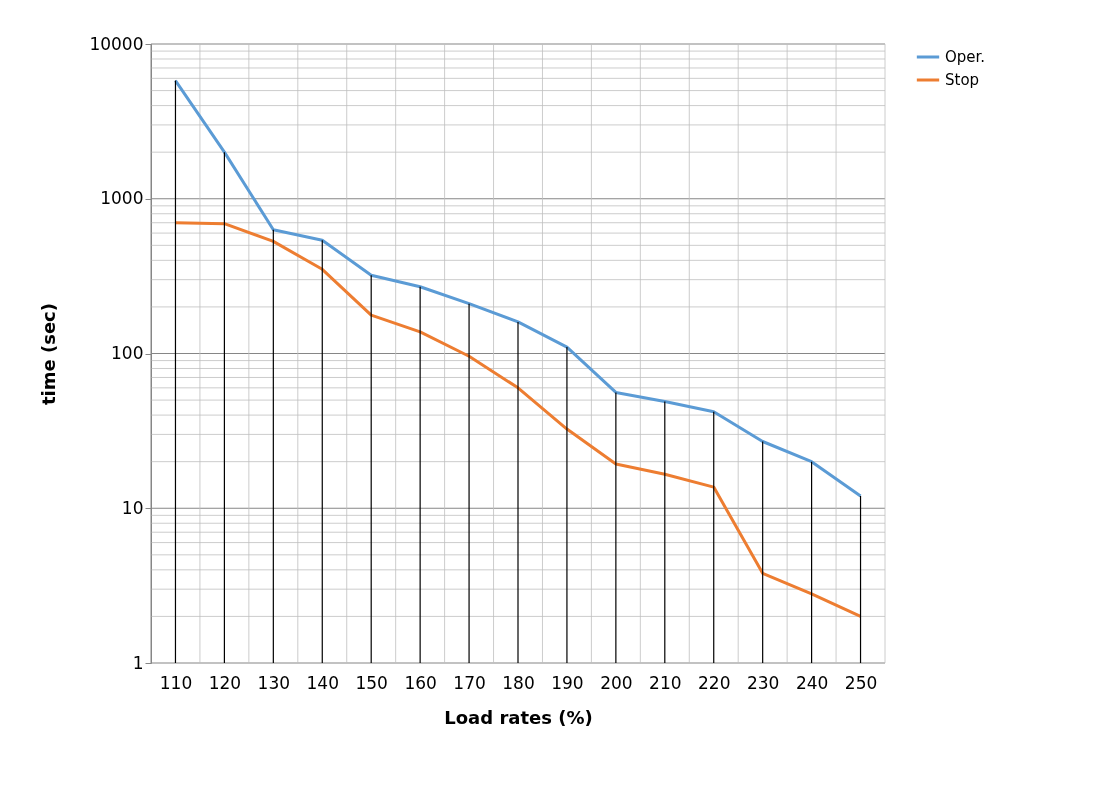 This screenshot has width=1098, height=796. I want to click on x-tick-label: 180, so click(518, 682).